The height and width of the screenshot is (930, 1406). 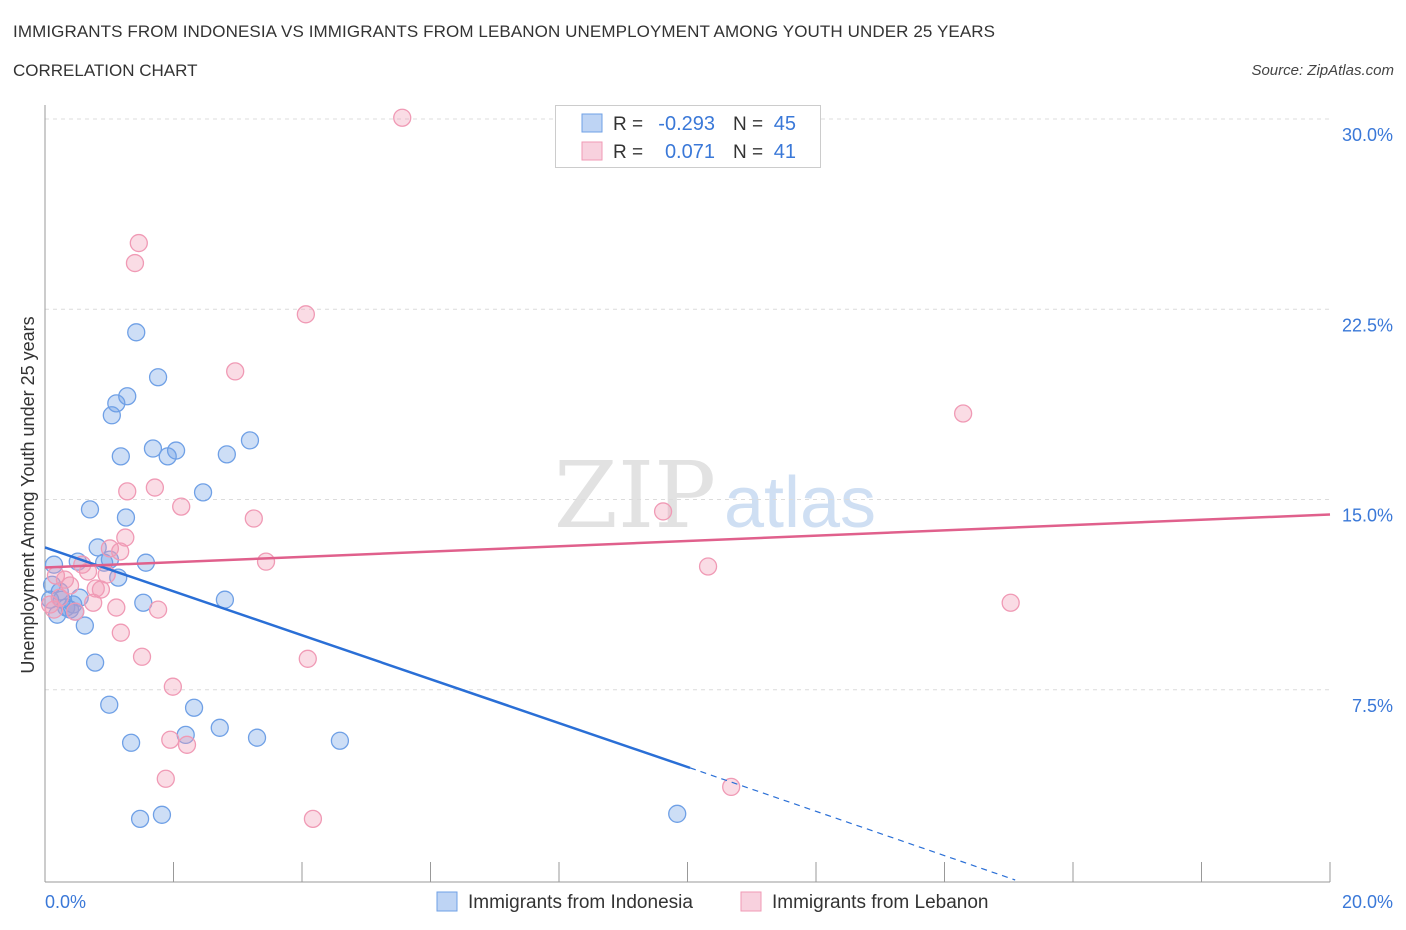 What do you see at coordinates (635, 495) in the screenshot?
I see `watermark-zip: ZIP` at bounding box center [635, 495].